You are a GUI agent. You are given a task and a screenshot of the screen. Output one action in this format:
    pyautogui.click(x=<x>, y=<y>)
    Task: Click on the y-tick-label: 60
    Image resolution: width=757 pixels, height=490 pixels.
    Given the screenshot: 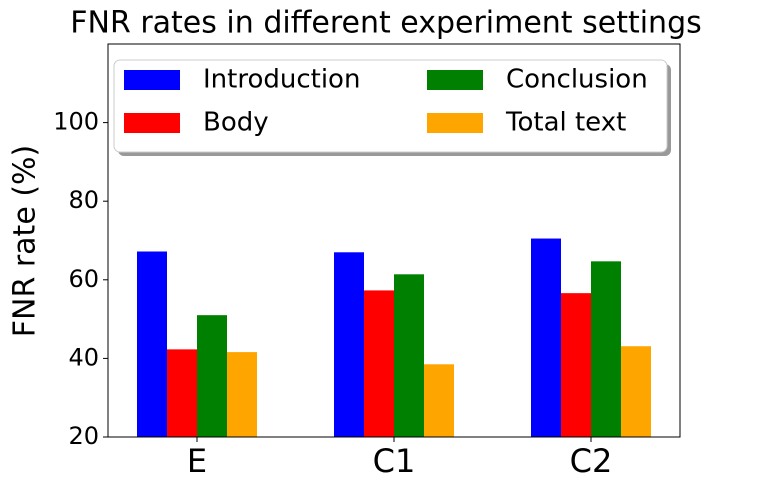 What is the action you would take?
    pyautogui.click(x=83, y=279)
    